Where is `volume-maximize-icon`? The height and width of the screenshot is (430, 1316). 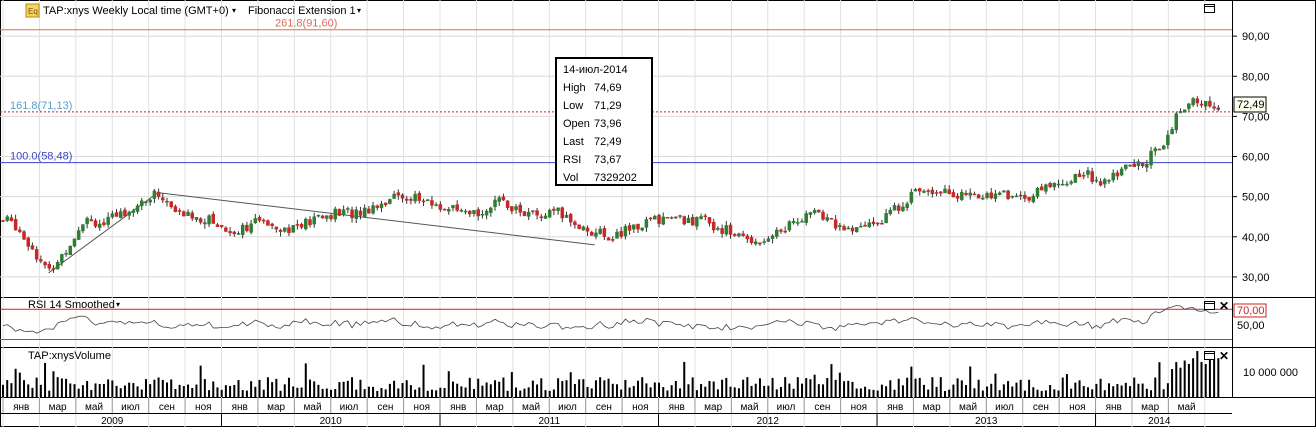 volume-maximize-icon is located at coordinates (1209, 355).